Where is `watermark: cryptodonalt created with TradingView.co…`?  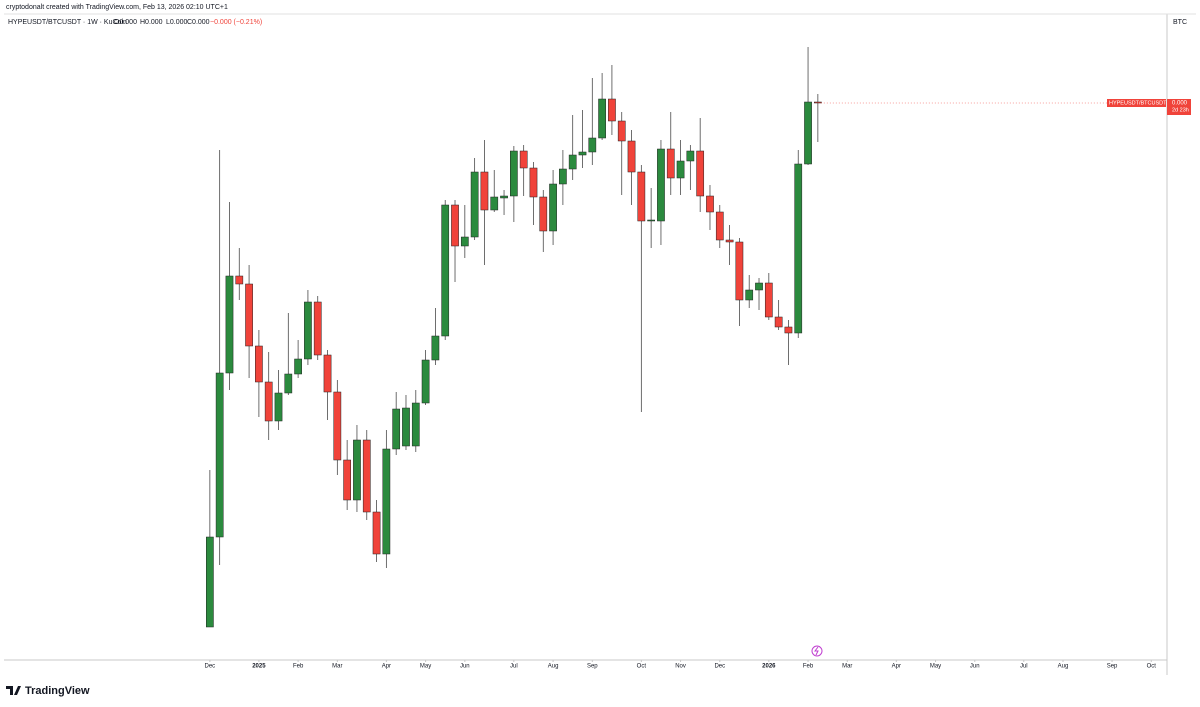 watermark: cryptodonalt created with TradingView.co… is located at coordinates (117, 7).